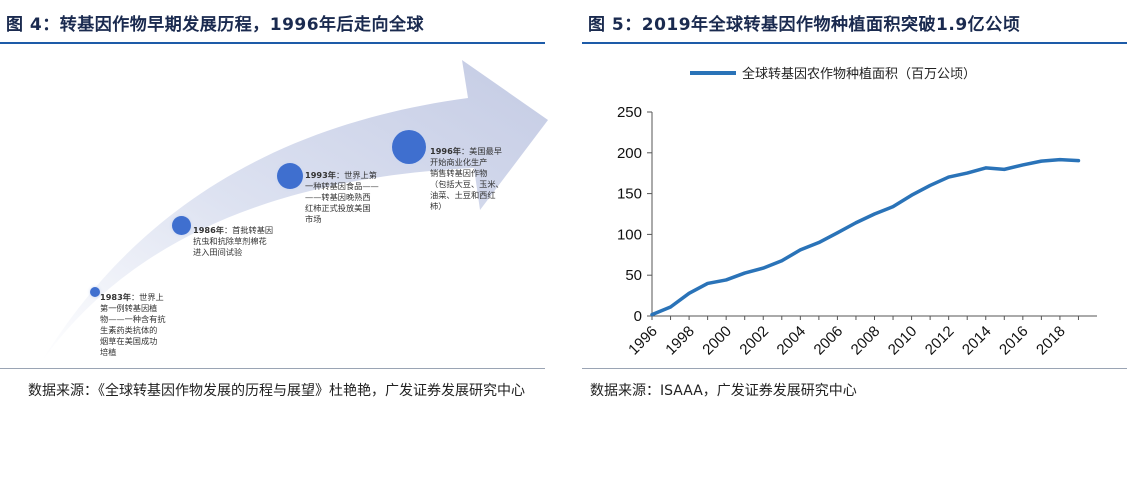 The width and height of the screenshot is (1135, 489). I want to click on x-tick-label: 2004, so click(792, 341).